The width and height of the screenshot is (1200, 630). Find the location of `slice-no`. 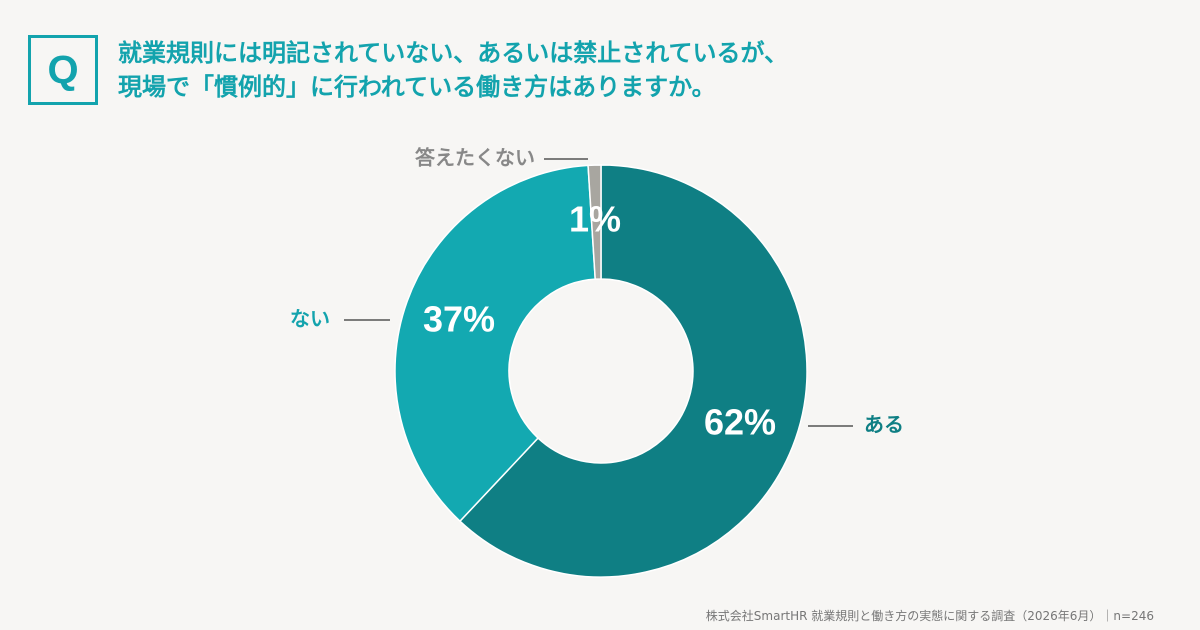

slice-no is located at coordinates (495, 343).